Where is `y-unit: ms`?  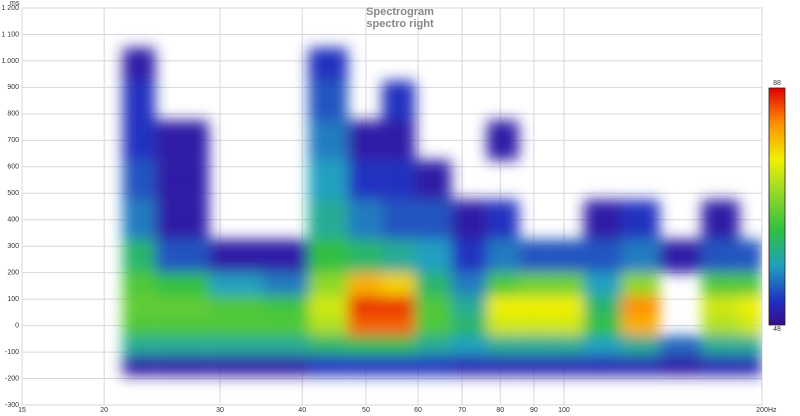 y-unit: ms is located at coordinates (15, 3).